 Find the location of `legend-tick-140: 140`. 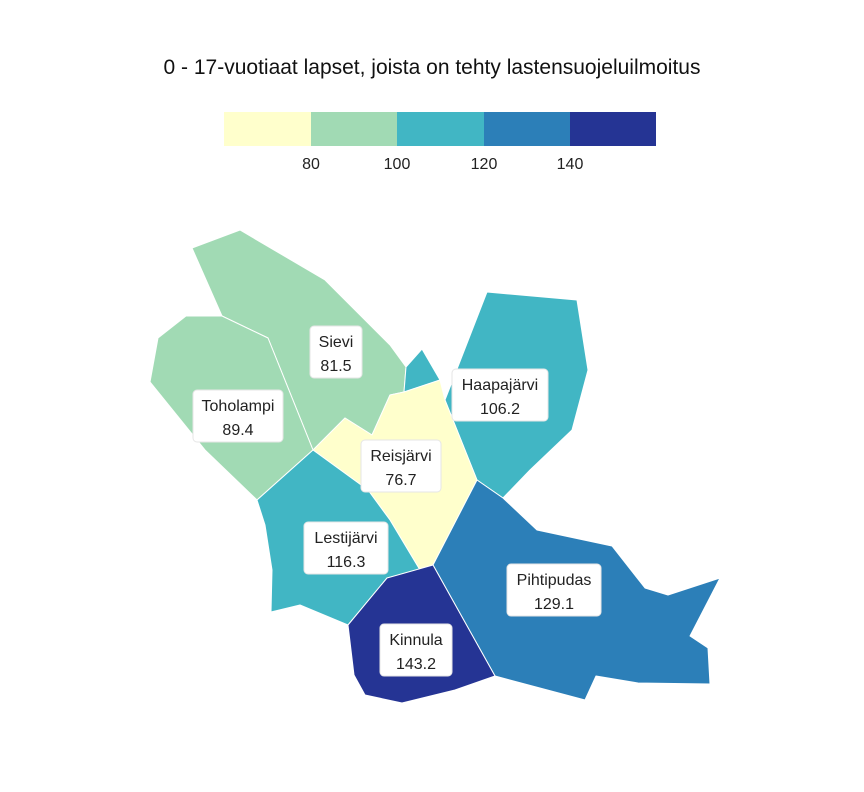

legend-tick-140: 140 is located at coordinates (570, 164).